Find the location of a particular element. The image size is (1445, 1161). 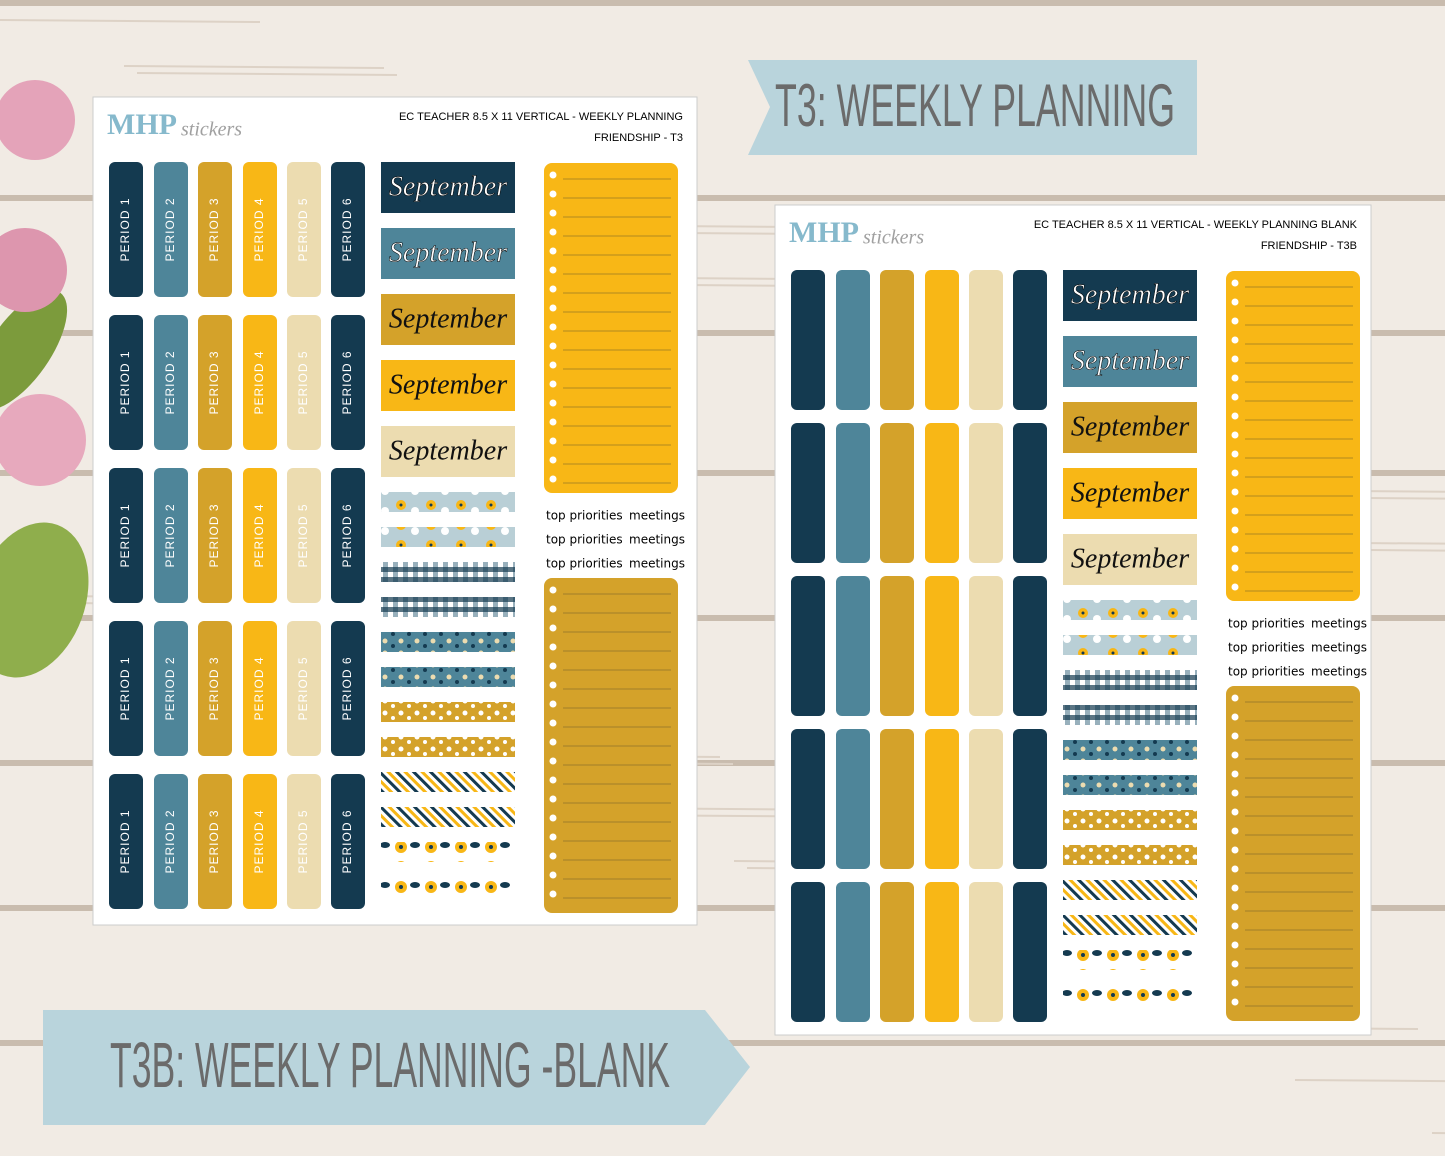

banner-text: T3B: WEEKLY PLANNING -BLANK is located at coordinates (390, 1065).